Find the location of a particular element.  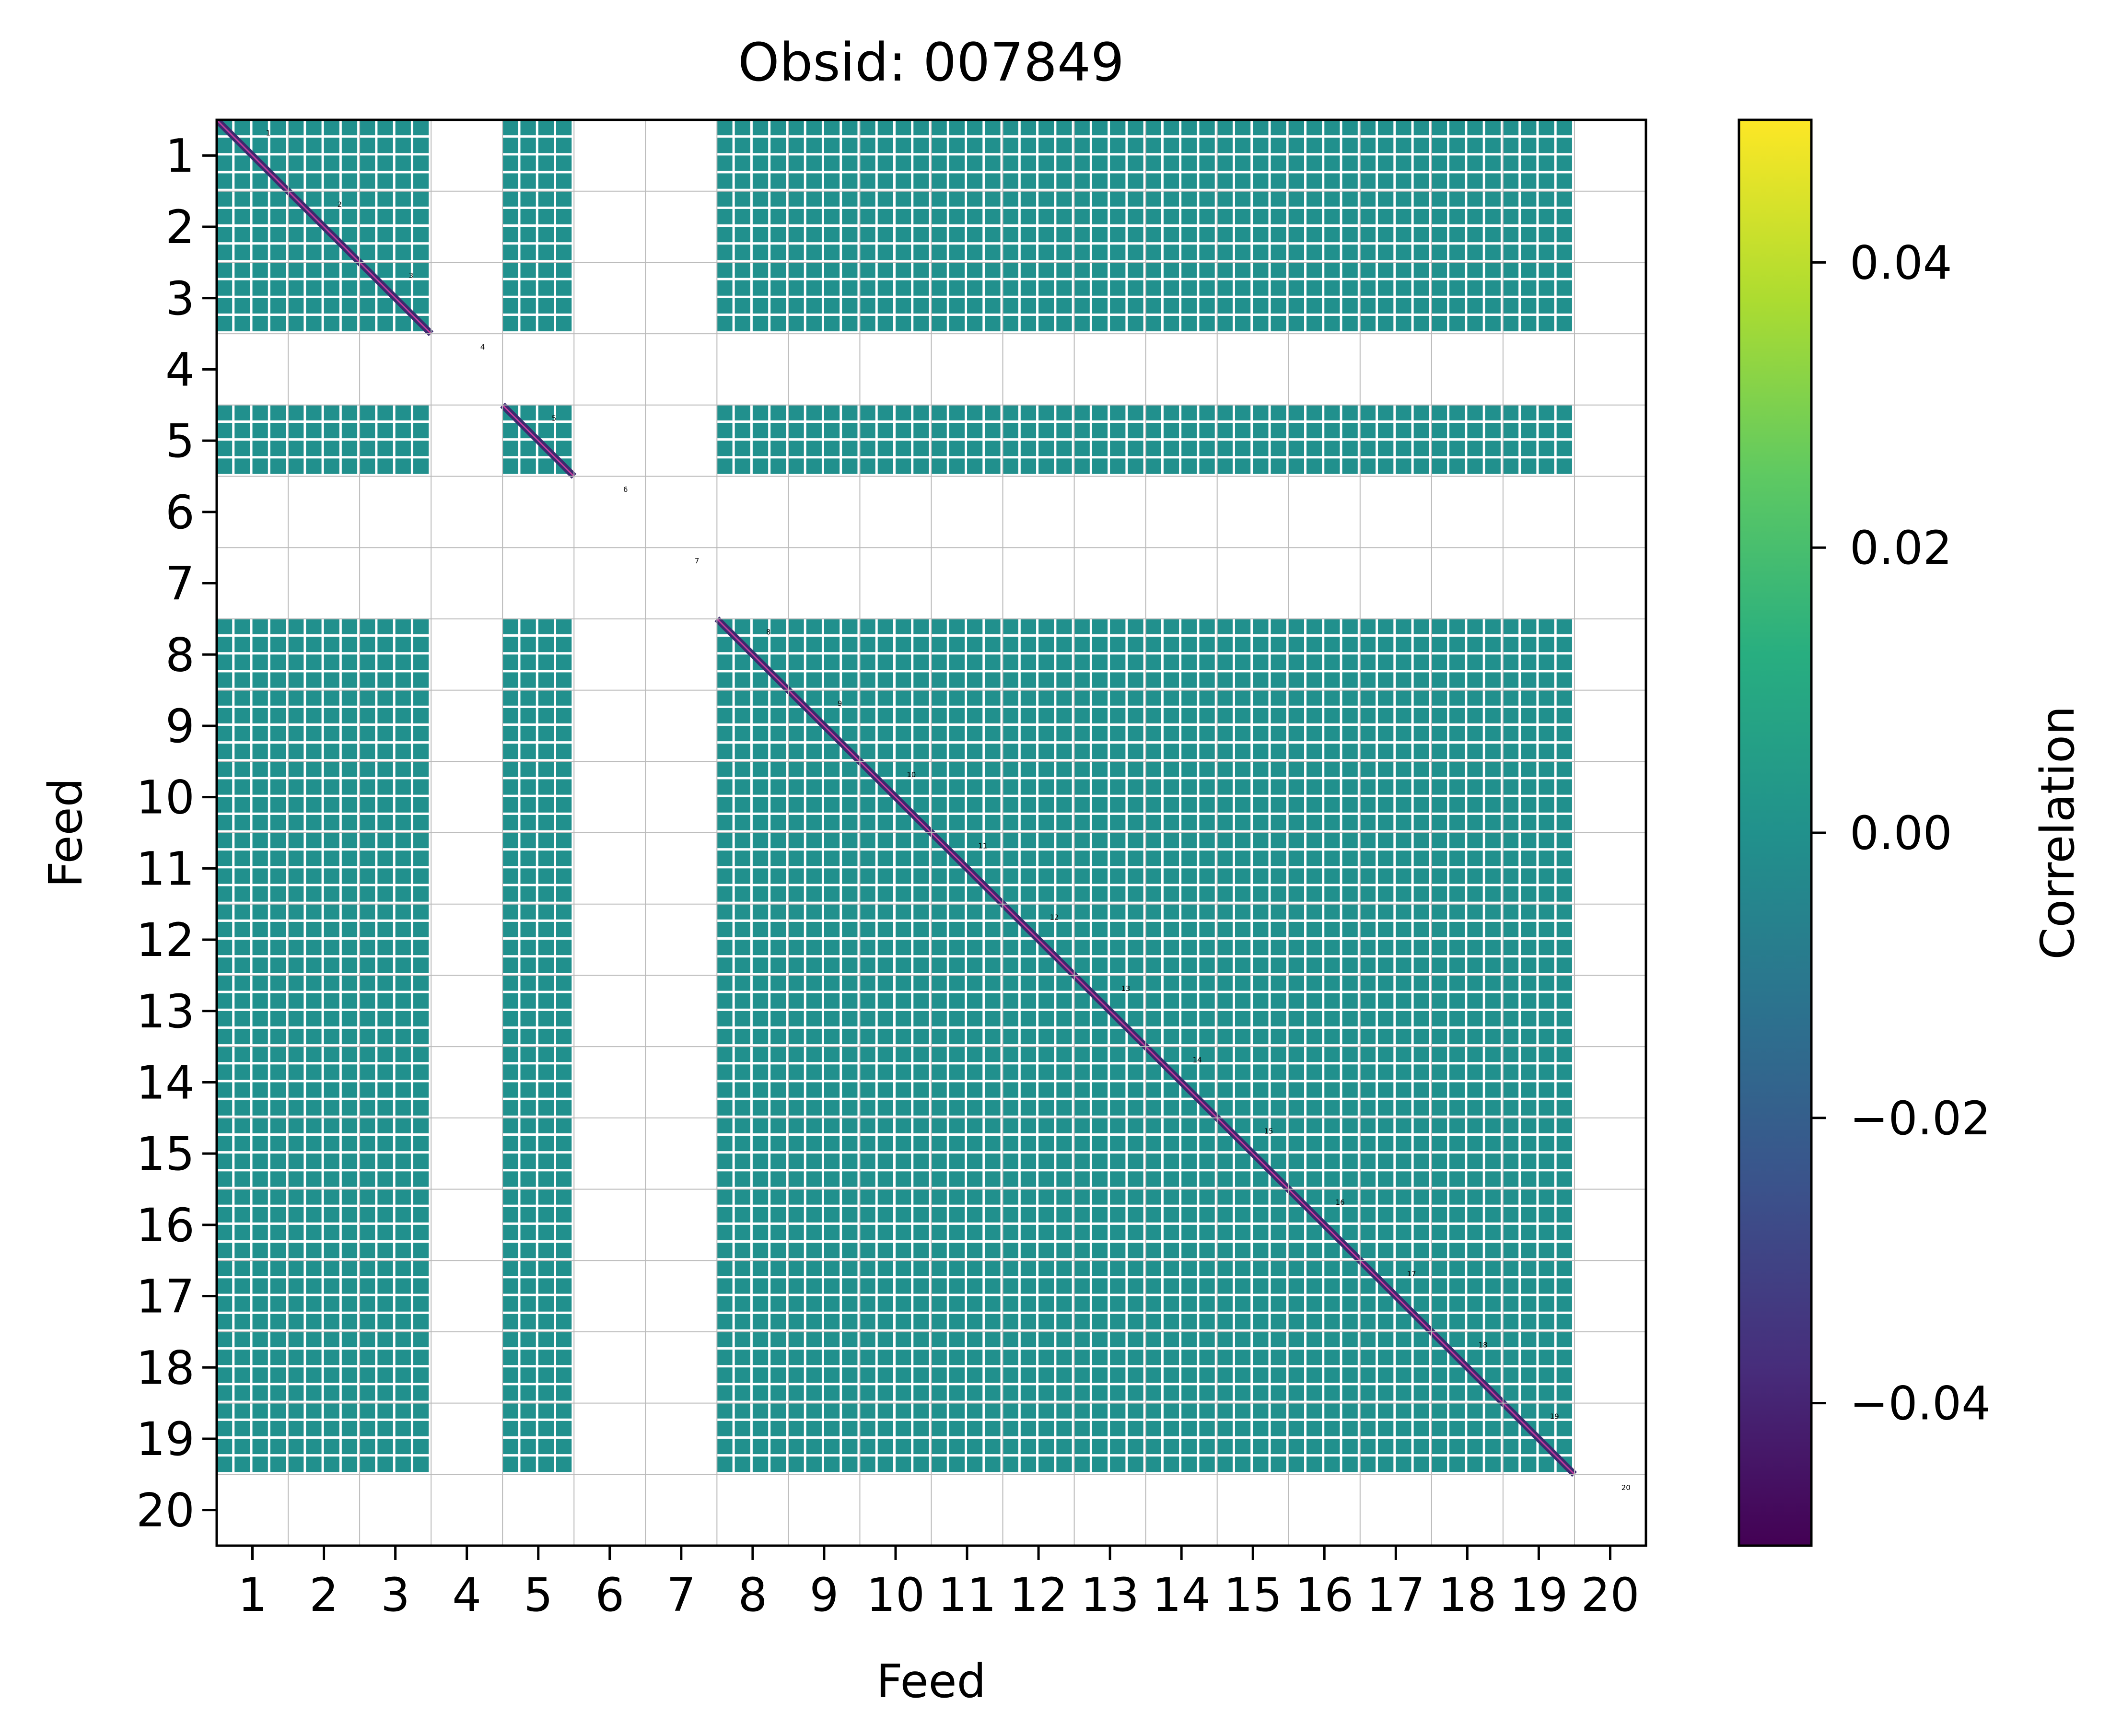

x-tick-label: 2 is located at coordinates (323, 1595).